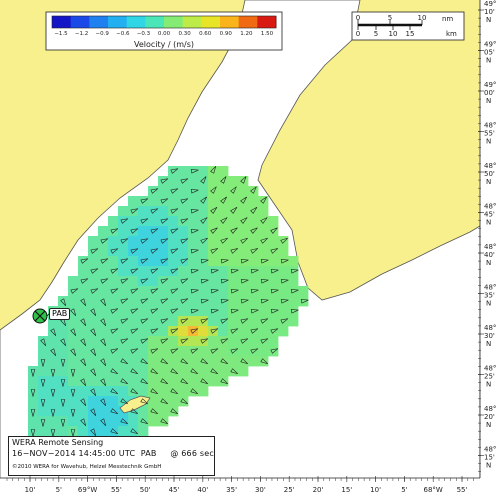 The image size is (502, 500). What do you see at coordinates (488, 182) in the screenshot?
I see `latitude-label-hem: N` at bounding box center [488, 182].